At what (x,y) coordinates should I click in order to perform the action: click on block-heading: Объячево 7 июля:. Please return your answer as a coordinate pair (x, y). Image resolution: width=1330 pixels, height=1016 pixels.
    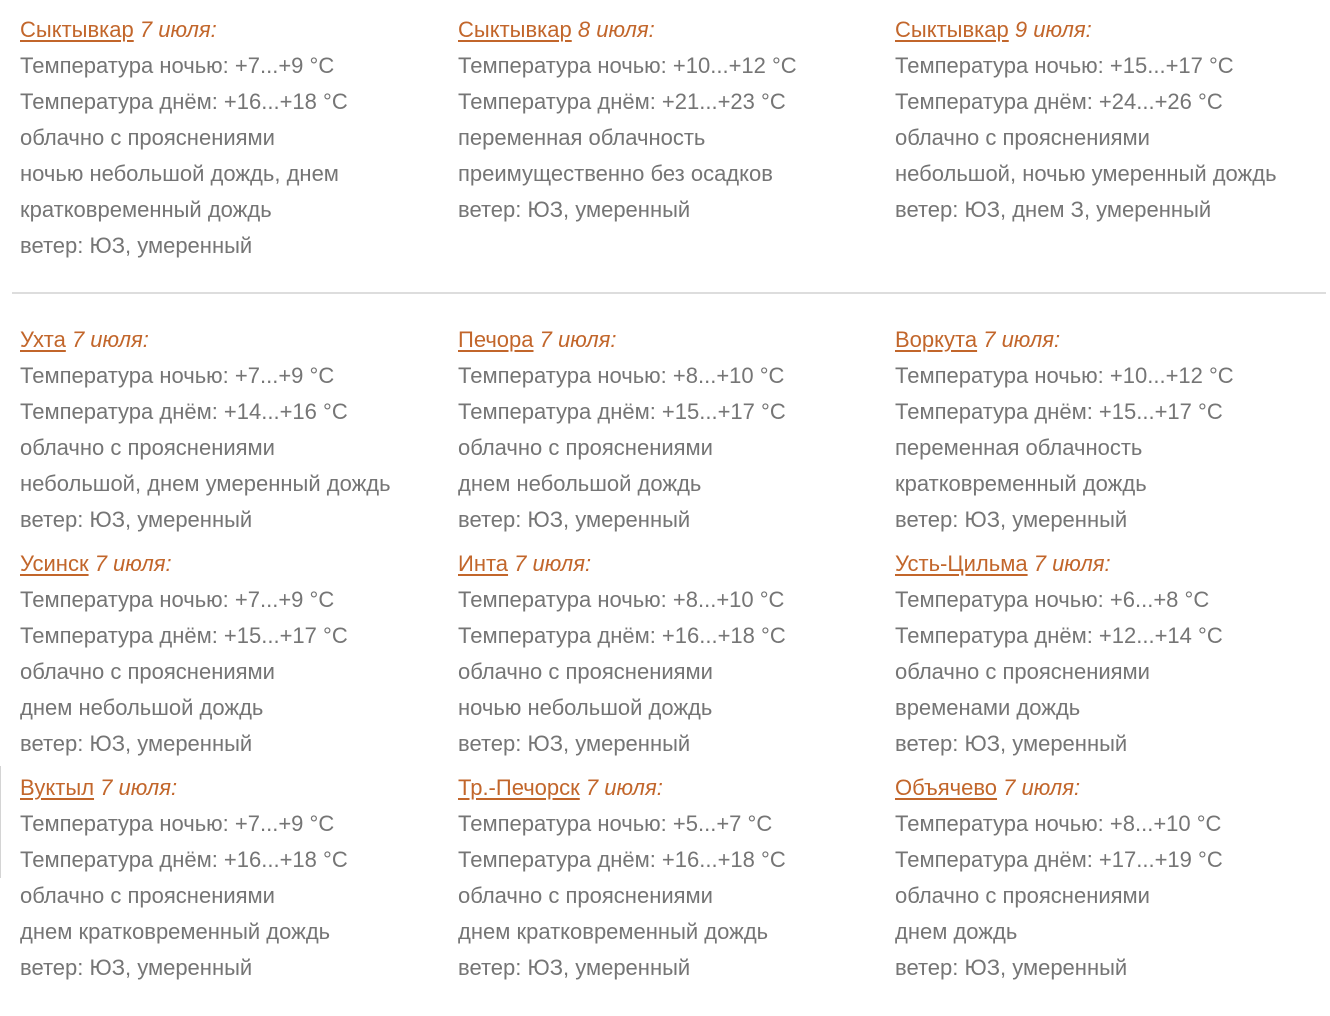
    Looking at the image, I should click on (1099, 788).